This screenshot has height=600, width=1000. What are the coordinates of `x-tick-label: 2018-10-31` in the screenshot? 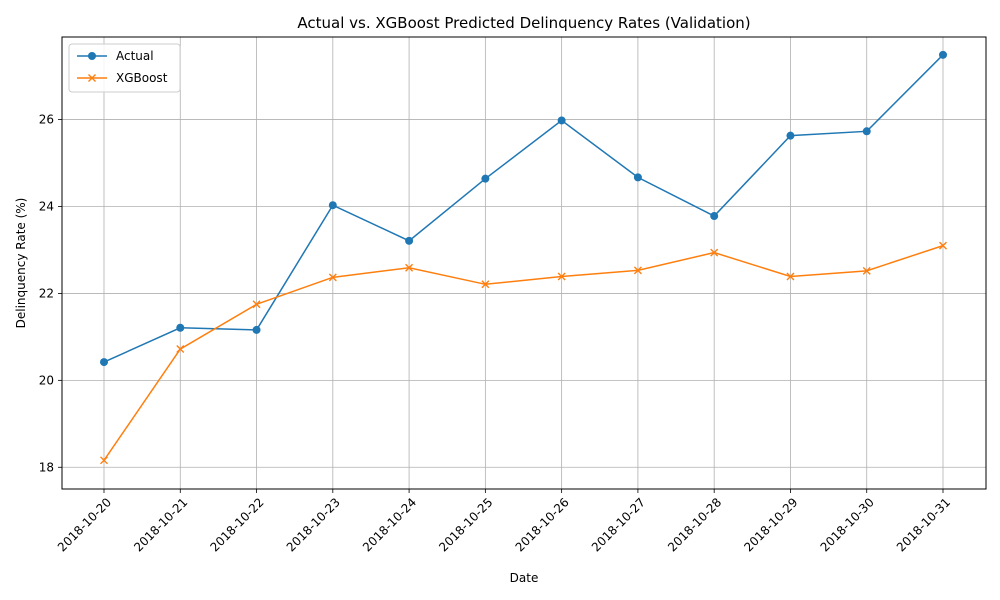 It's located at (923, 524).